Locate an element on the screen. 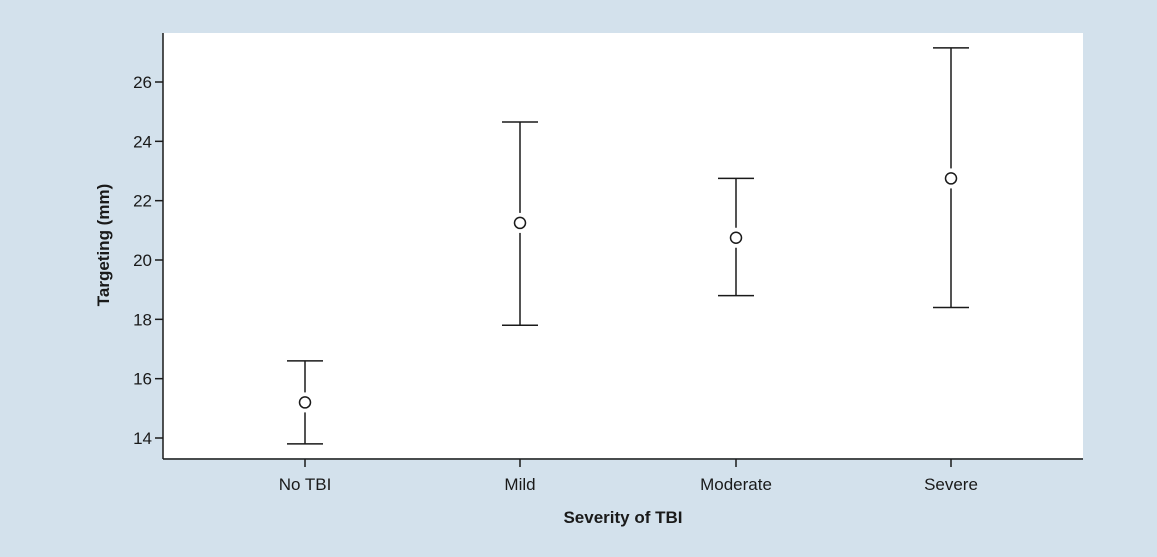 This screenshot has height=557, width=1157. y-tick-label: 14 is located at coordinates (142, 438).